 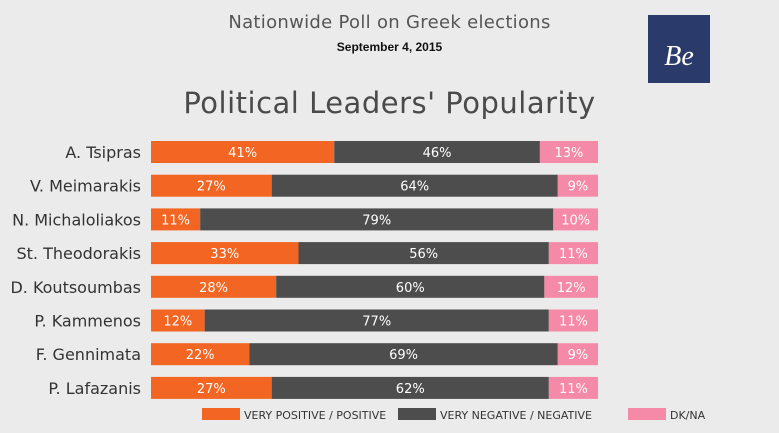 I want to click on legend-label: DK/NA, so click(x=688, y=415).